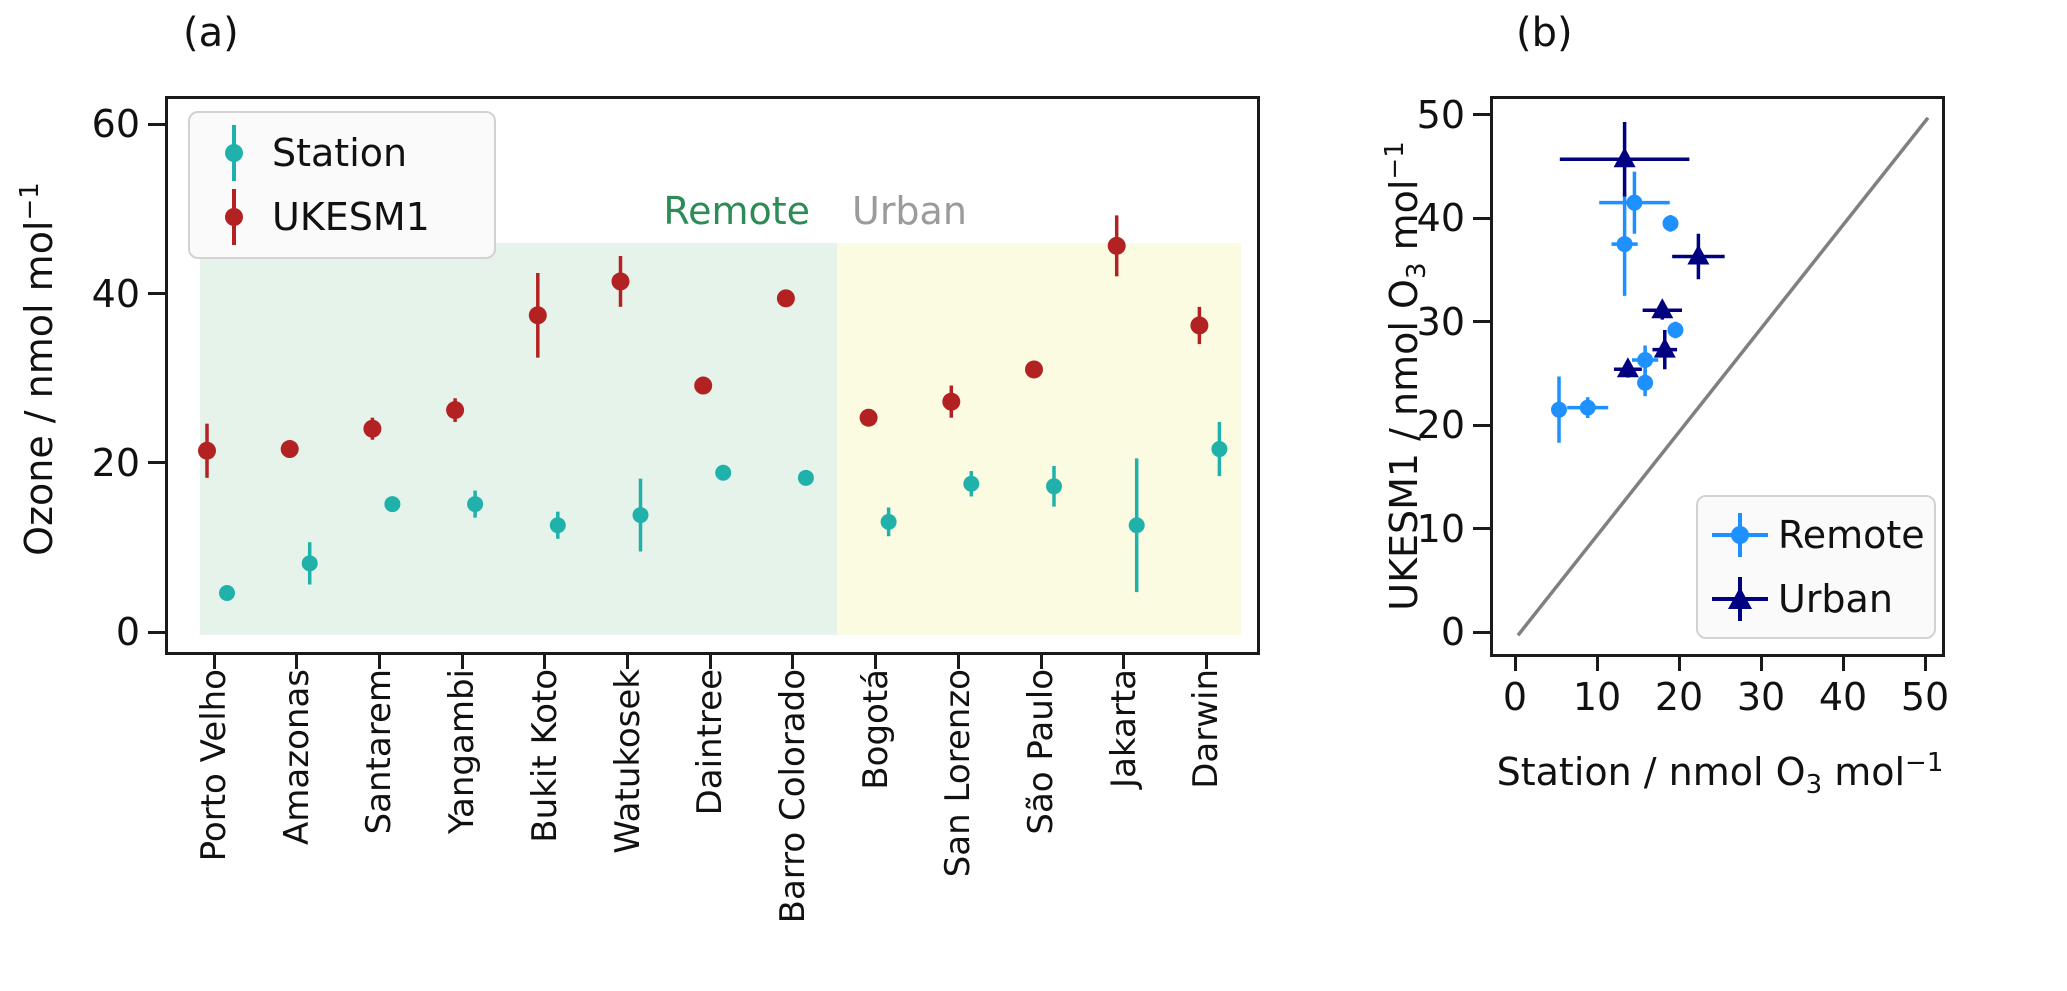 The image size is (2067, 991). I want to click on panel-b-xtick-label: 50, so click(1925, 697).